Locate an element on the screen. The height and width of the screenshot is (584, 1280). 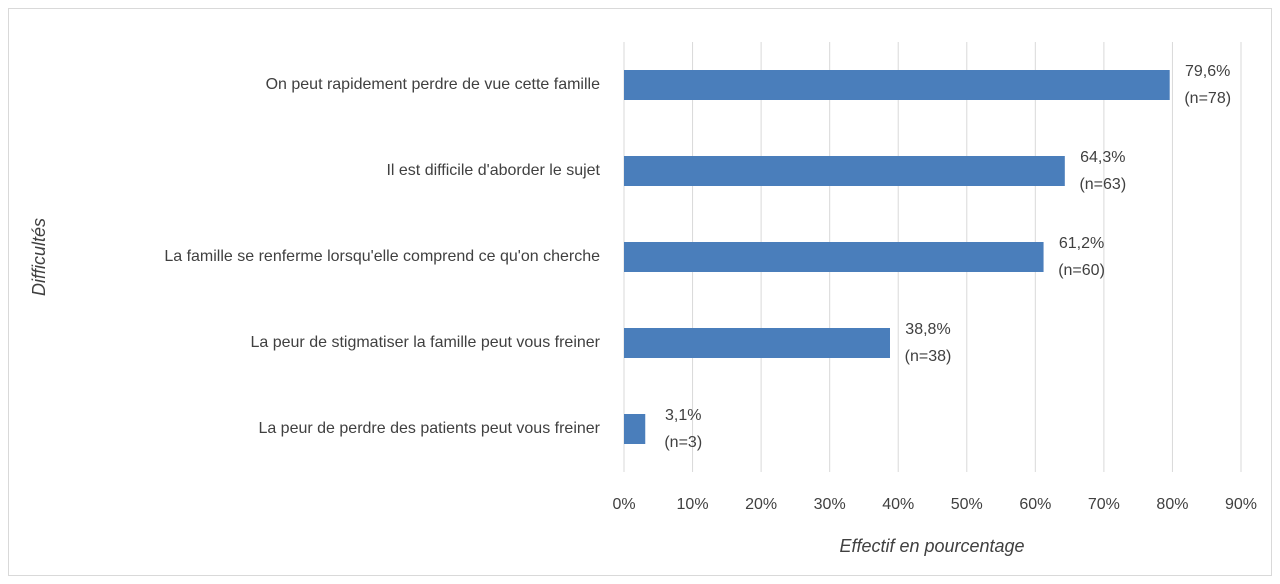
data-label: (n=3) is located at coordinates (683, 442).